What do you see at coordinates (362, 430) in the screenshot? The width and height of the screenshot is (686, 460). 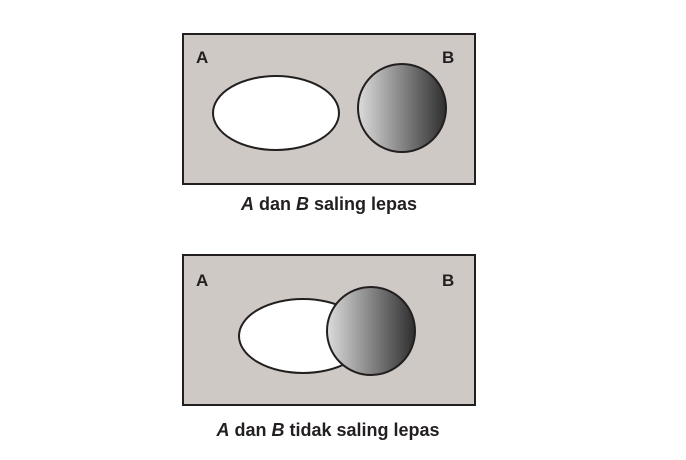 I see `caption-rest: tidak saling lepas` at bounding box center [362, 430].